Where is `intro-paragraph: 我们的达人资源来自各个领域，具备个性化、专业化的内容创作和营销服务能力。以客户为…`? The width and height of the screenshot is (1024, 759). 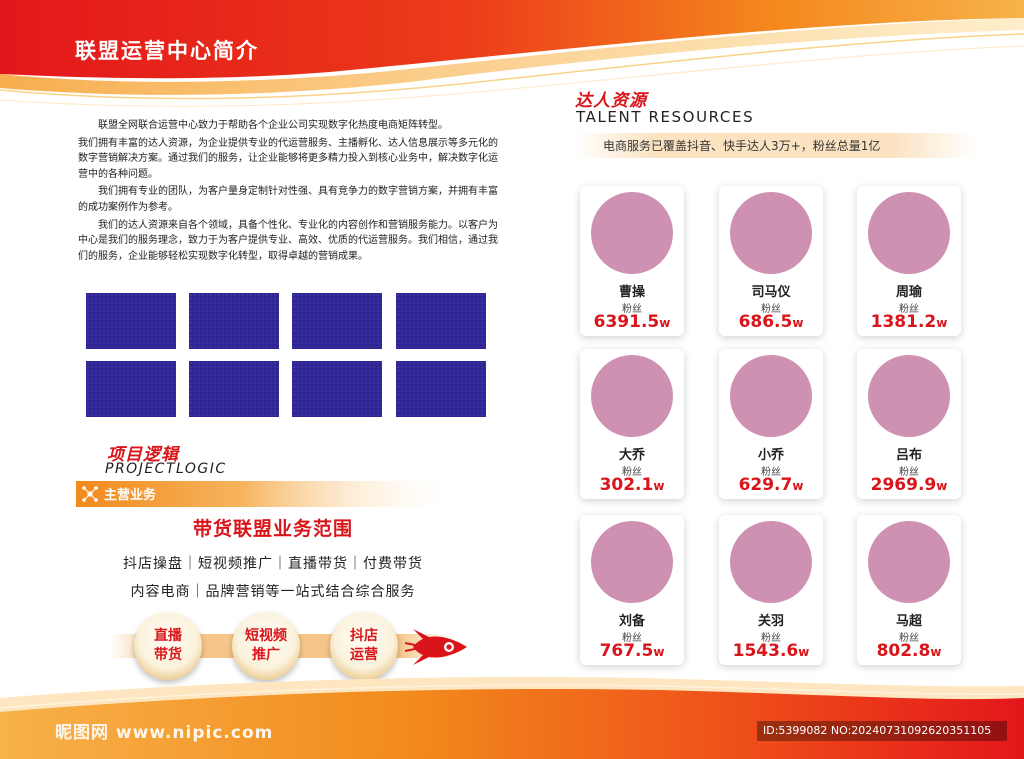 intro-paragraph: 我们的达人资源来自各个领域，具备个性化、专业化的内容创作和营销服务能力。以客户为… is located at coordinates (288, 240).